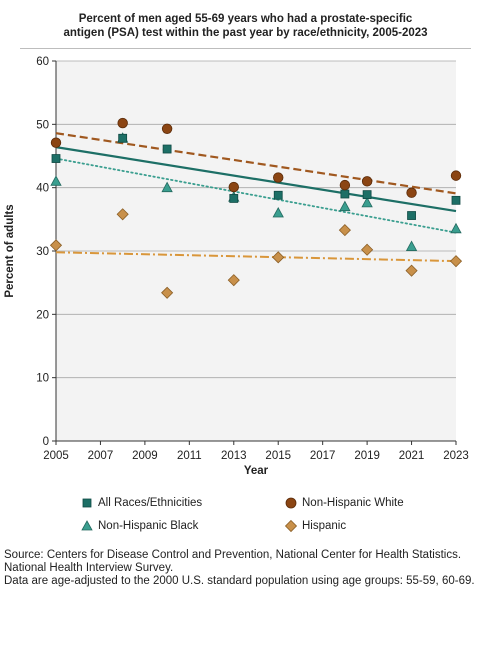  I want to click on y-tick-label: 60, so click(42, 62).